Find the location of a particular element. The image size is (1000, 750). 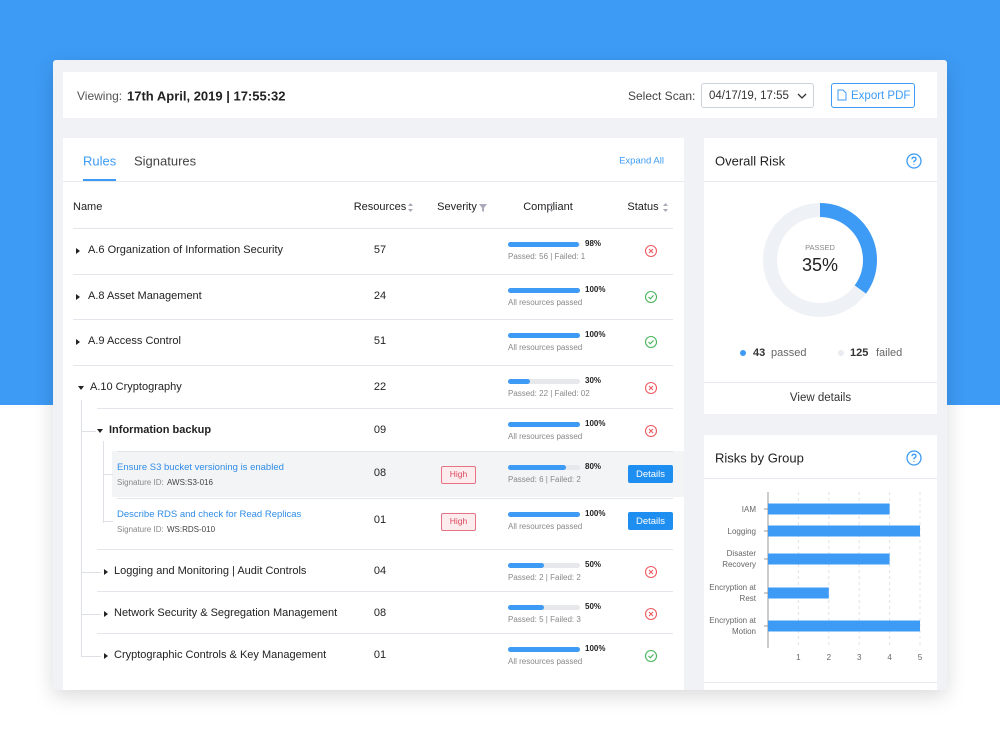

scan-value: 04/17/19, 17:55 is located at coordinates (749, 96).